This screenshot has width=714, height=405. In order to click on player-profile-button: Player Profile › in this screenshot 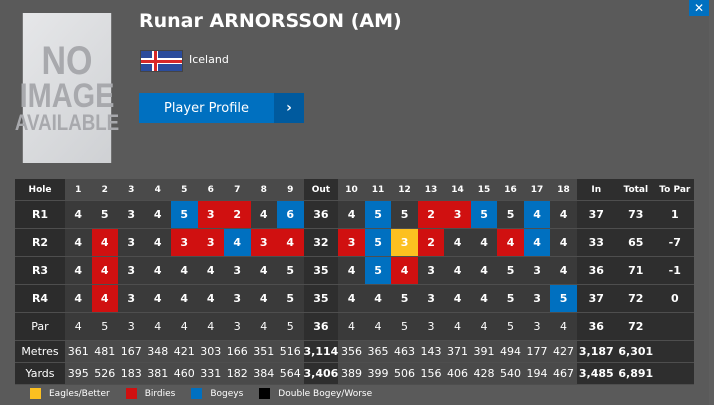, I will do `click(221, 108)`.